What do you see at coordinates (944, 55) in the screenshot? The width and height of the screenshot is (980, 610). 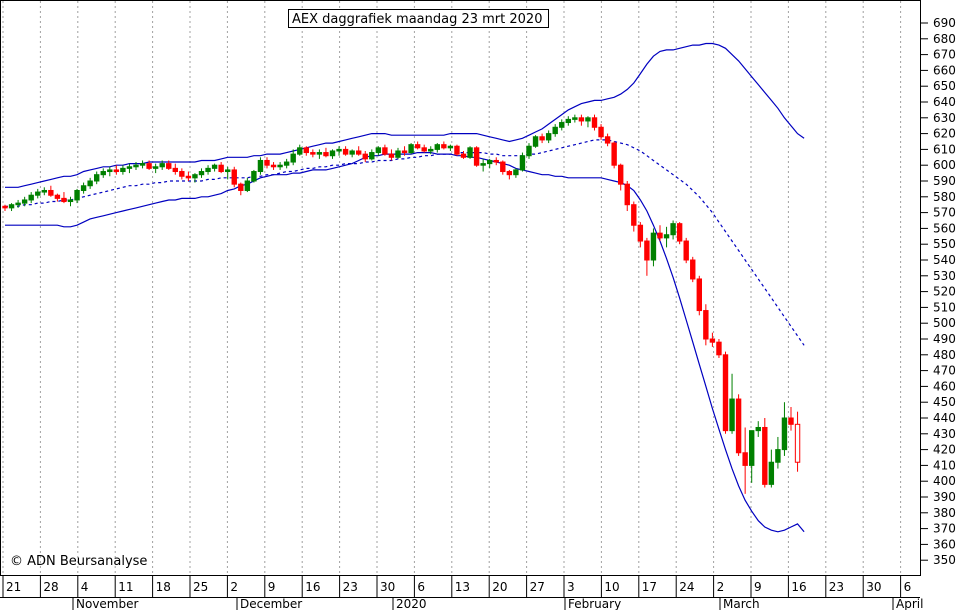 I see `y-tick-label: 670` at bounding box center [944, 55].